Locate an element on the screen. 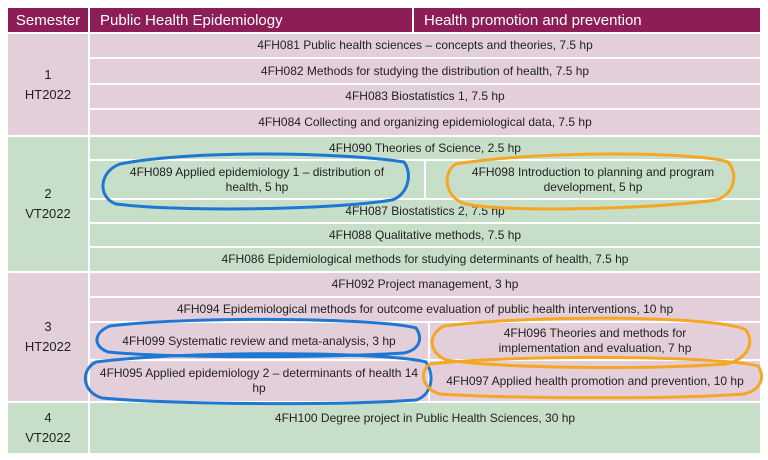 This screenshot has height=460, width=768. header-track-epidemiology: Public Health Epidemiology is located at coordinates (251, 20).